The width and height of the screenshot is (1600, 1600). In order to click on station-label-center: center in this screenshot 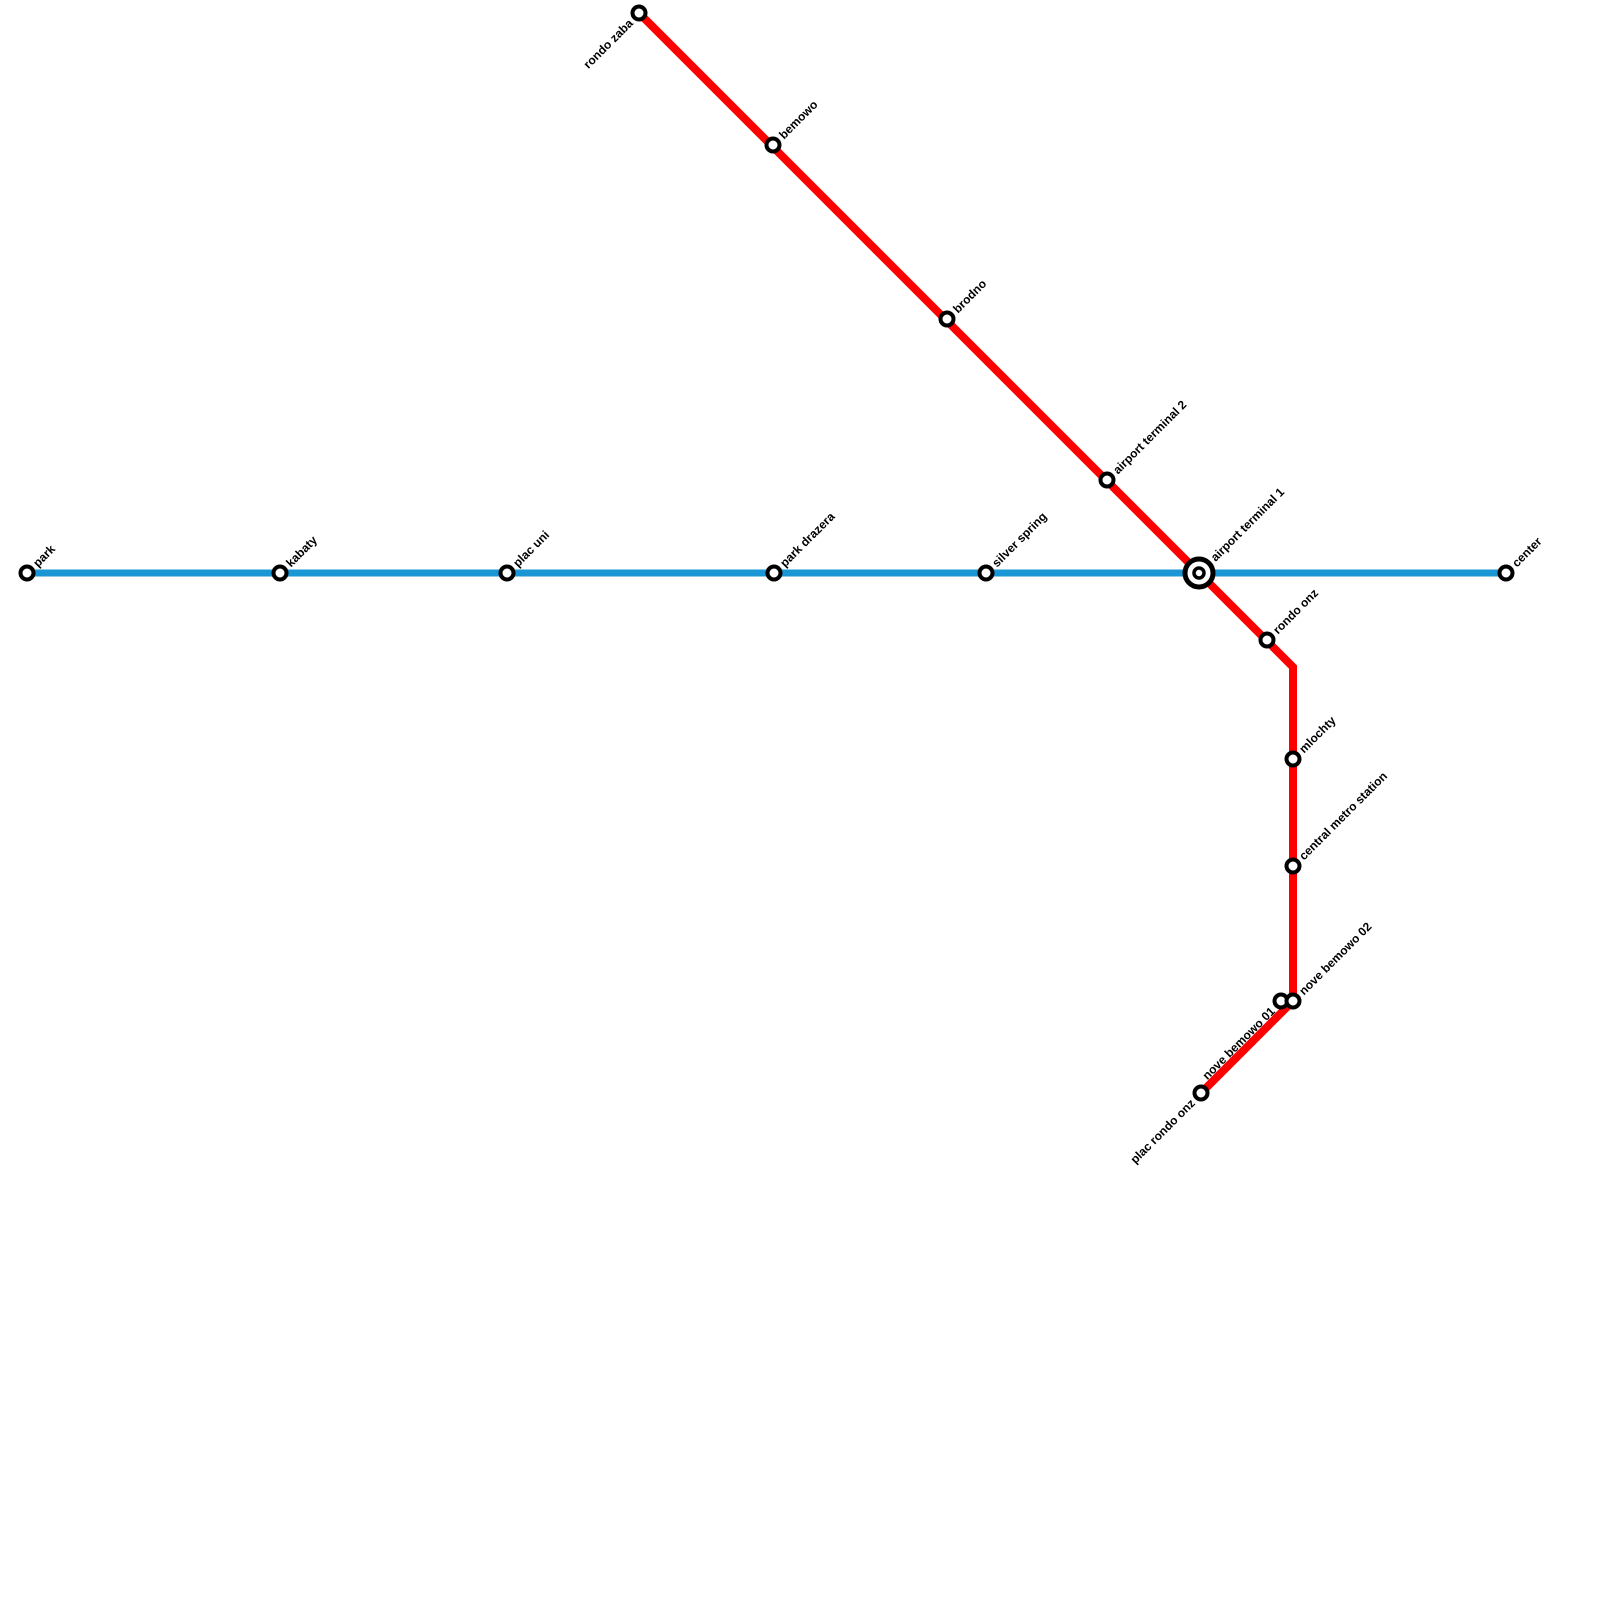, I will do `click(1527, 552)`.